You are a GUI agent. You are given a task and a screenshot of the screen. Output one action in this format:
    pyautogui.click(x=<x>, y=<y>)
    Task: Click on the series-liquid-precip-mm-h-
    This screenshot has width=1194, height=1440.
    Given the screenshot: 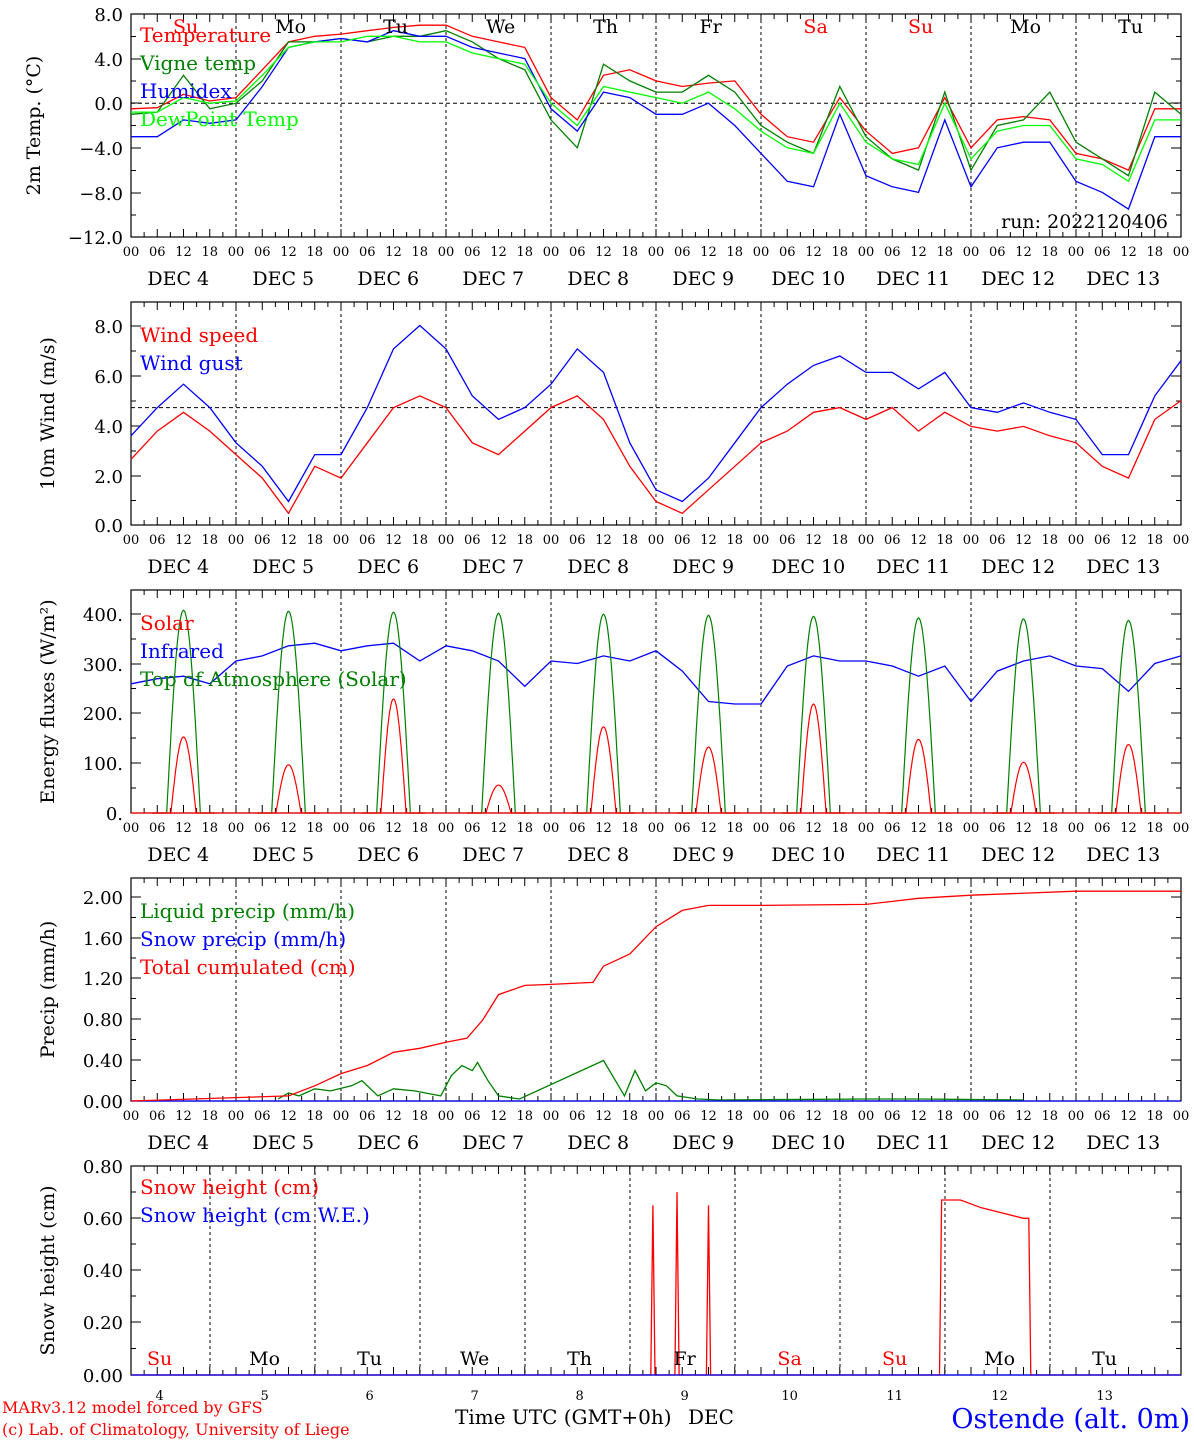 What is the action you would take?
    pyautogui.click(x=650, y=1080)
    